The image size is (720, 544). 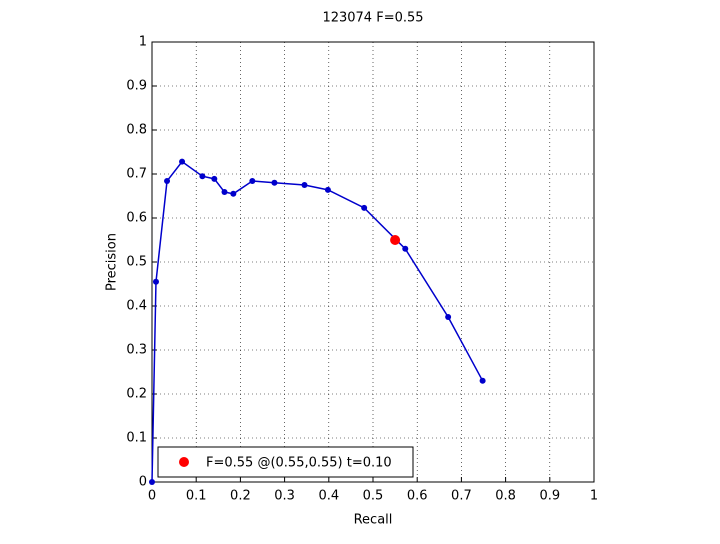 I want to click on y-tick-label: 0.1, so click(x=136, y=438).